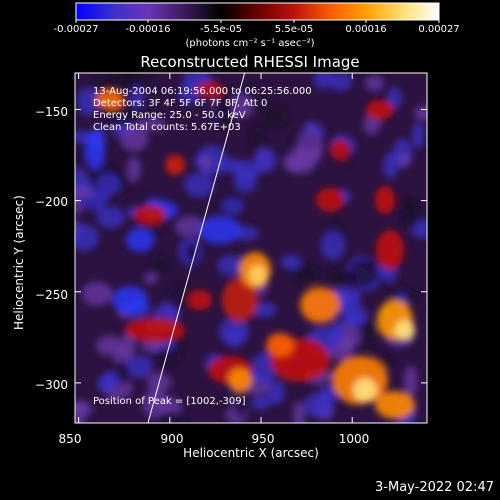 The width and height of the screenshot is (500, 500). Describe the element at coordinates (148, 29) in the screenshot. I see `colorbar-tick-label: -0.00016` at that location.